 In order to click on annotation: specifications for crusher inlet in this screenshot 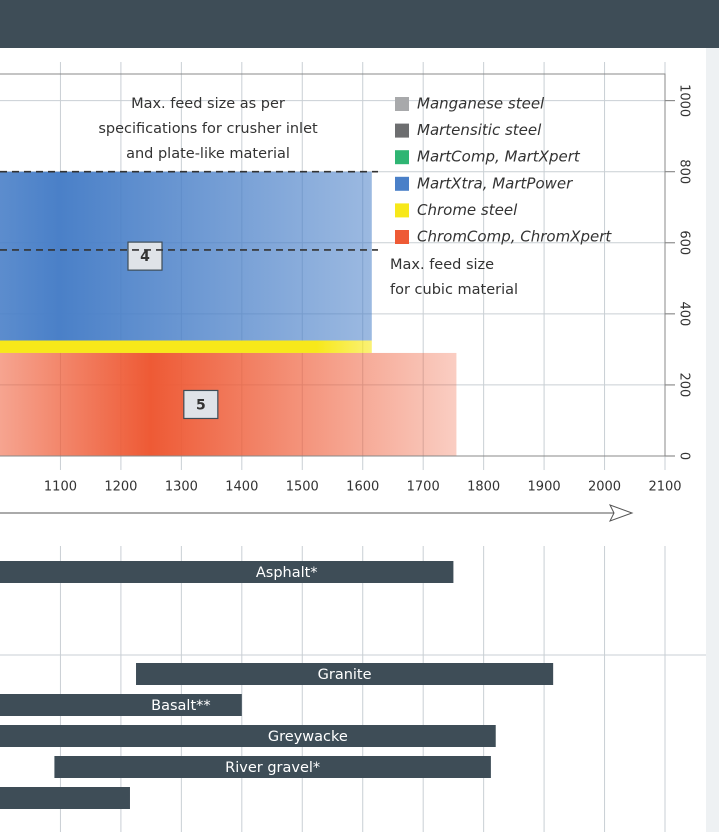, I will do `click(208, 129)`.